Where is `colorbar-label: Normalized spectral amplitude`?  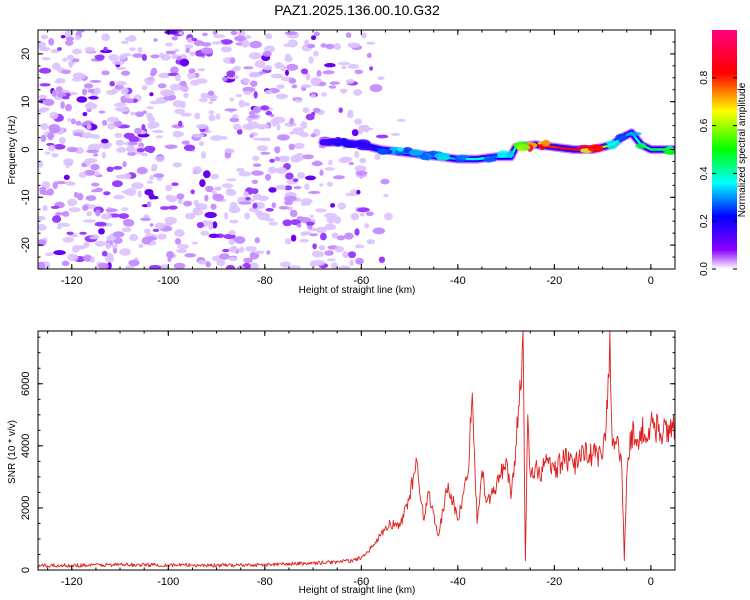
colorbar-label: Normalized spectral amplitude is located at coordinates (742, 149).